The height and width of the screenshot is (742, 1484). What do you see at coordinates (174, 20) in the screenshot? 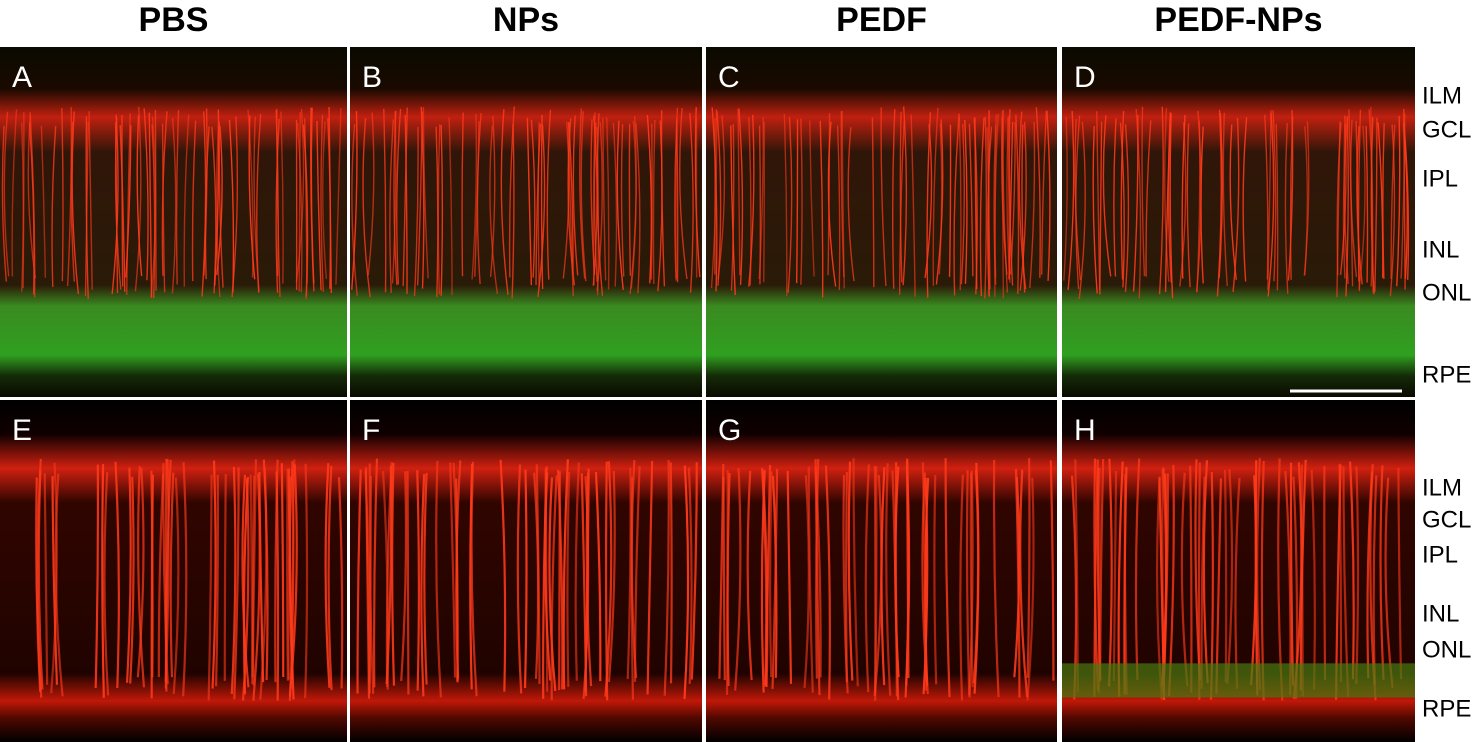
I see `column-header: PBS` at bounding box center [174, 20].